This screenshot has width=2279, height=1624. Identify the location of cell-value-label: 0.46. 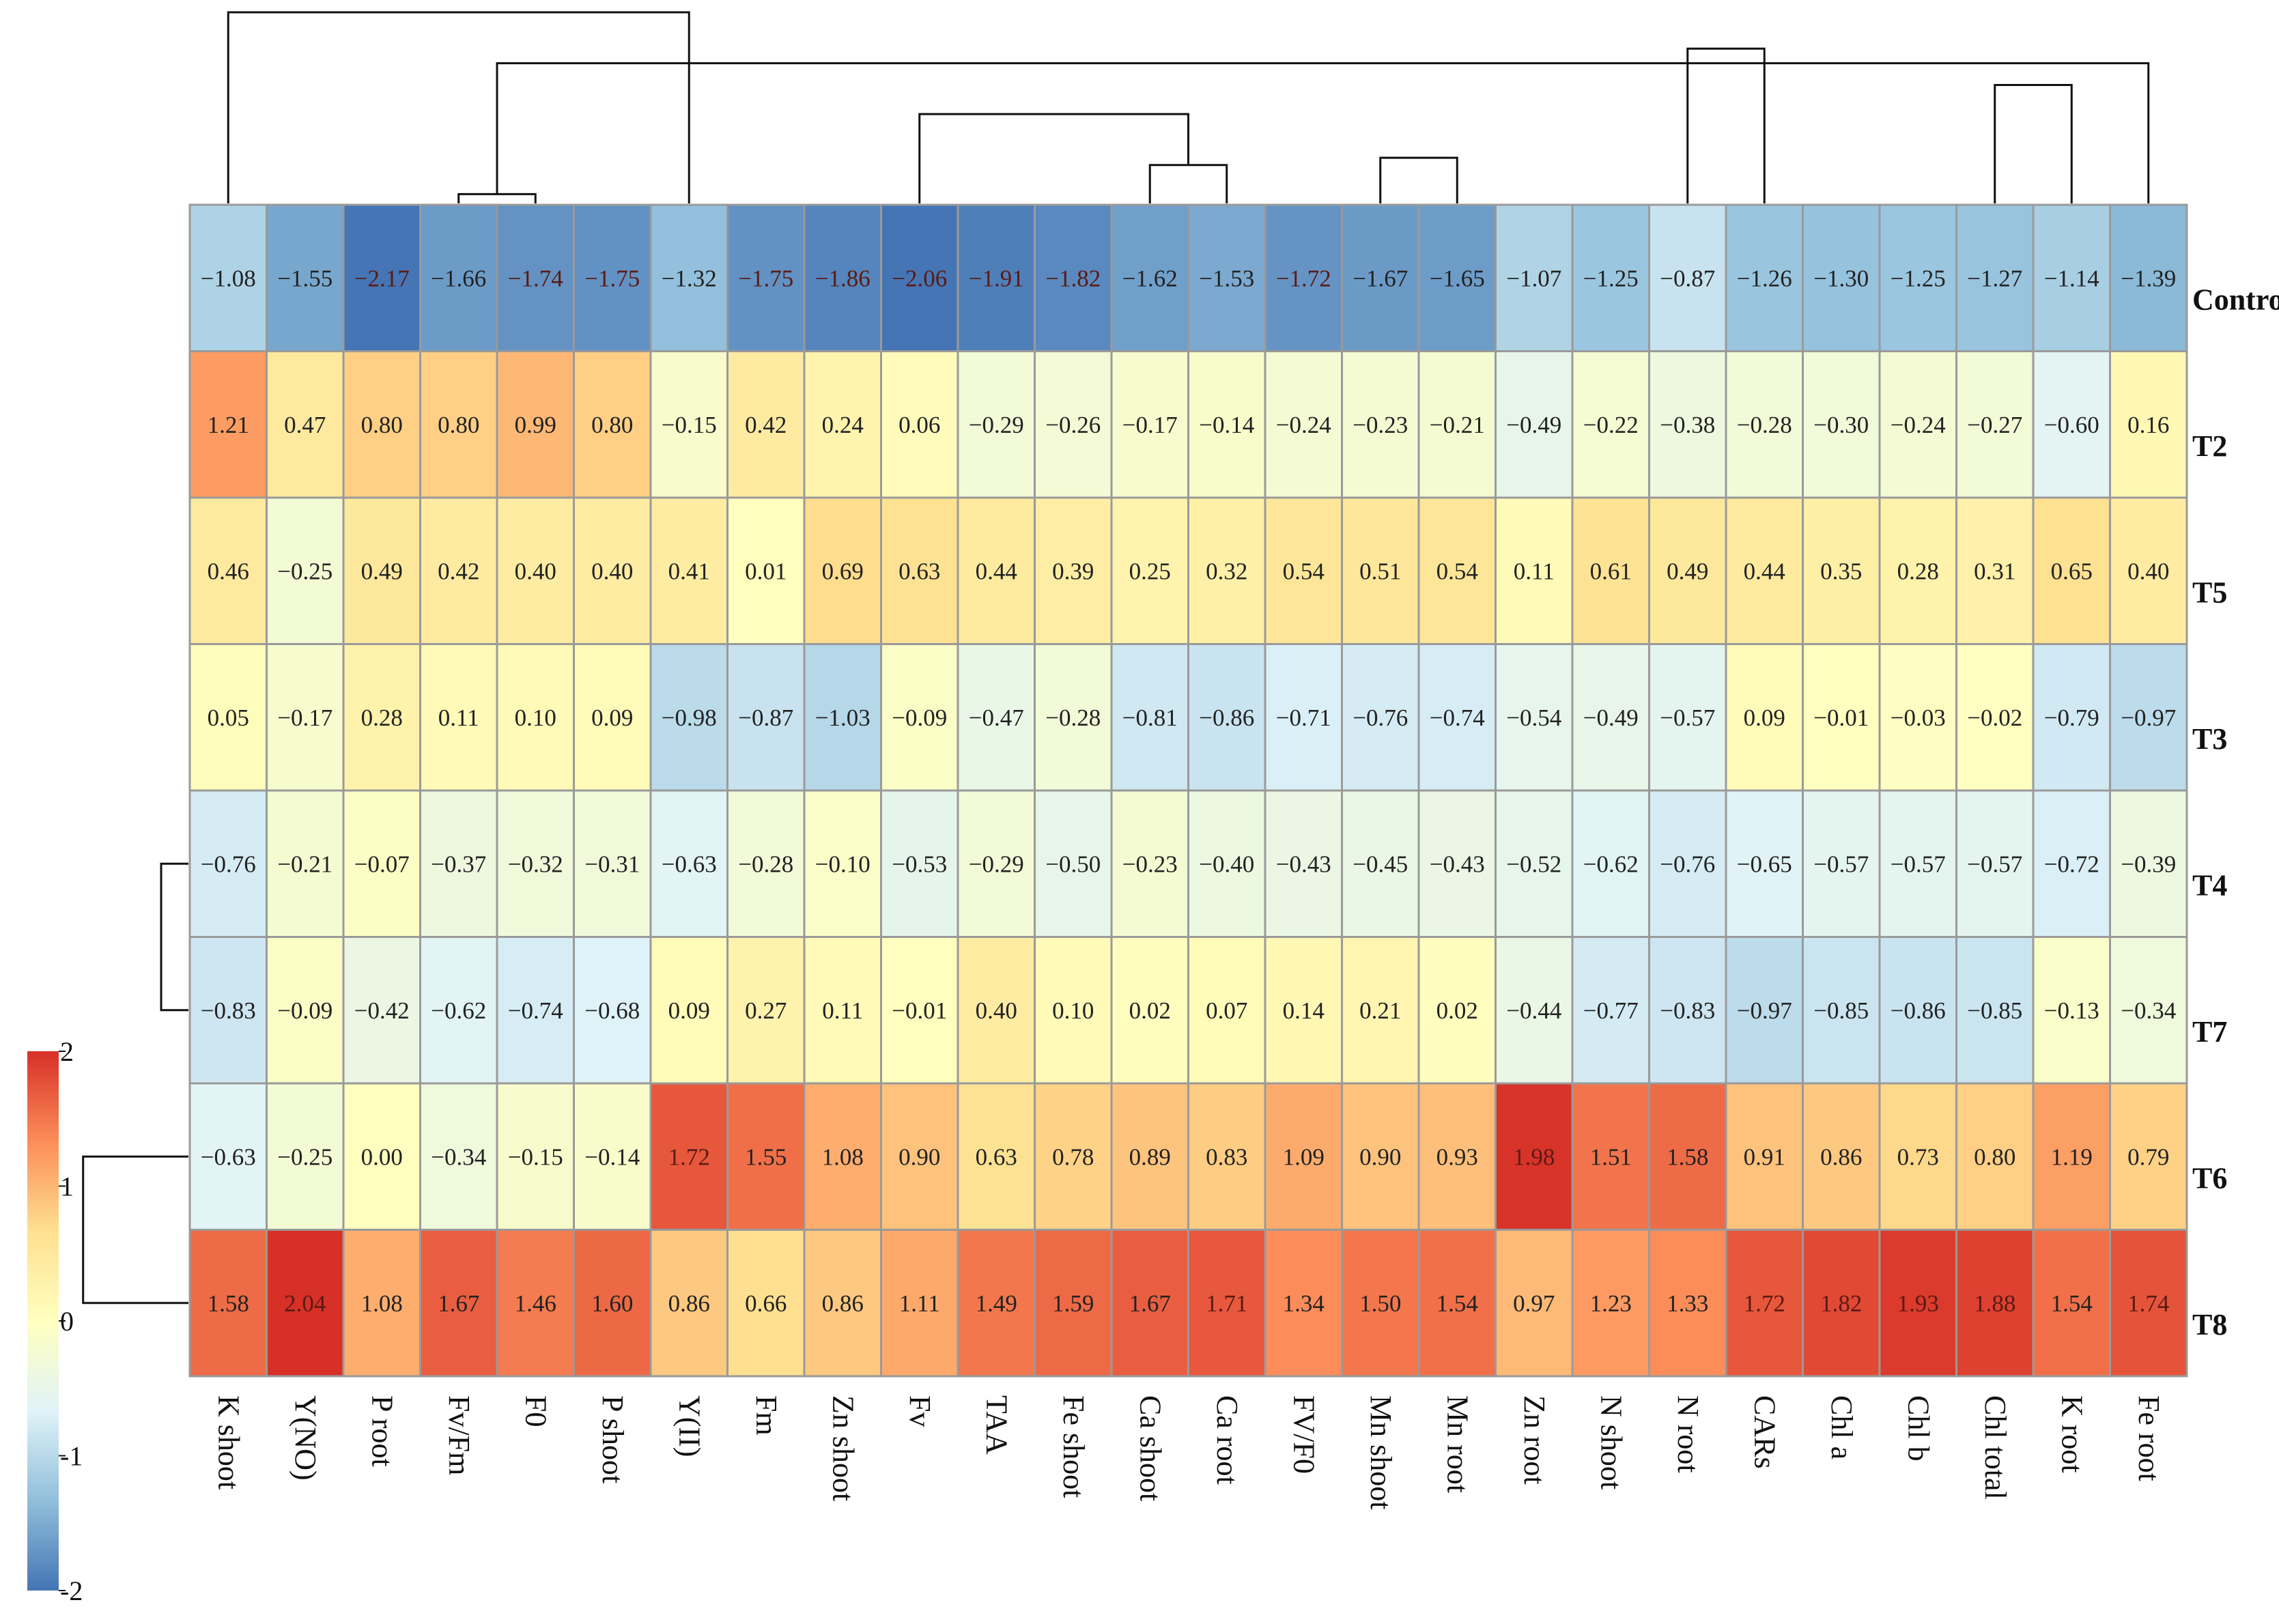
(228, 571).